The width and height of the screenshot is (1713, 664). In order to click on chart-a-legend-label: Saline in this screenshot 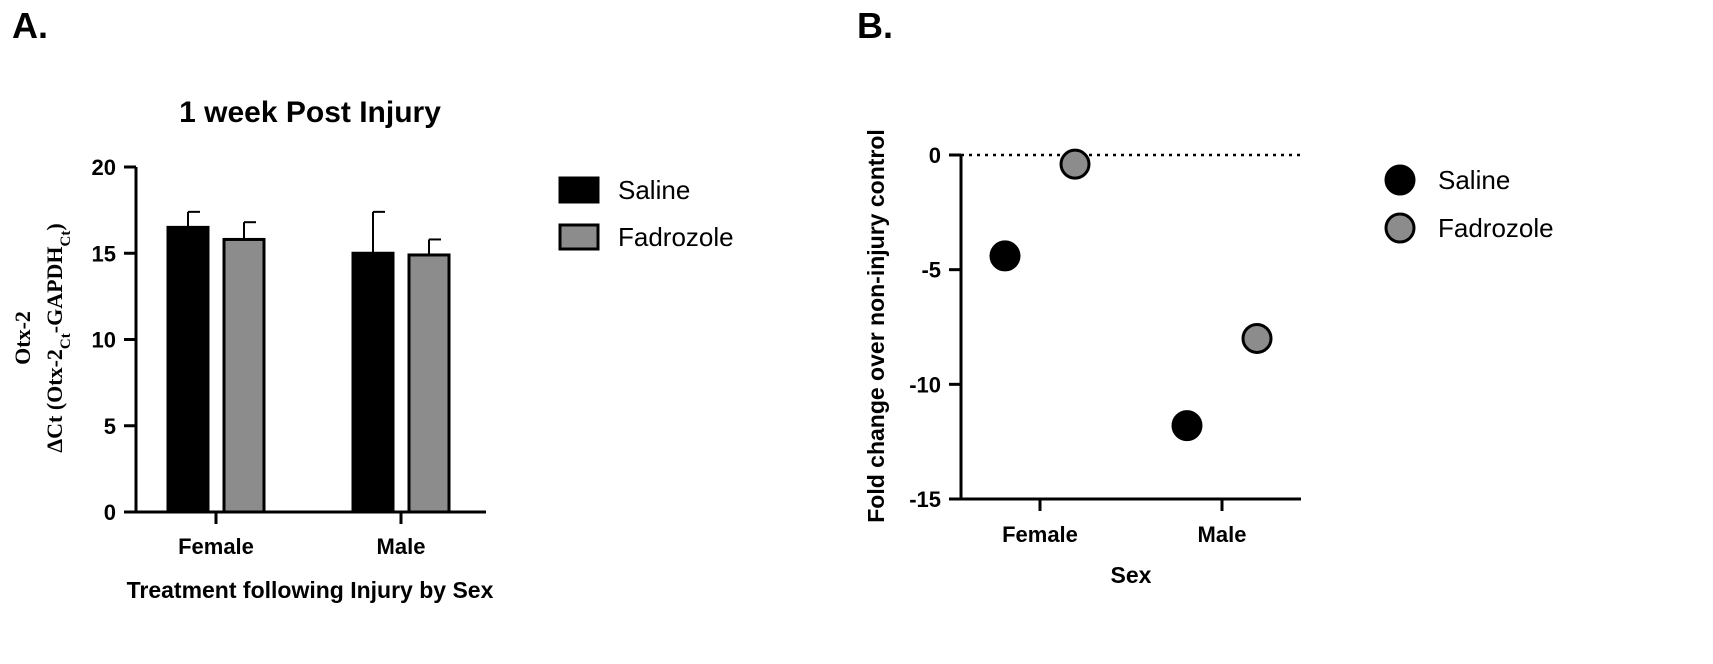, I will do `click(654, 190)`.